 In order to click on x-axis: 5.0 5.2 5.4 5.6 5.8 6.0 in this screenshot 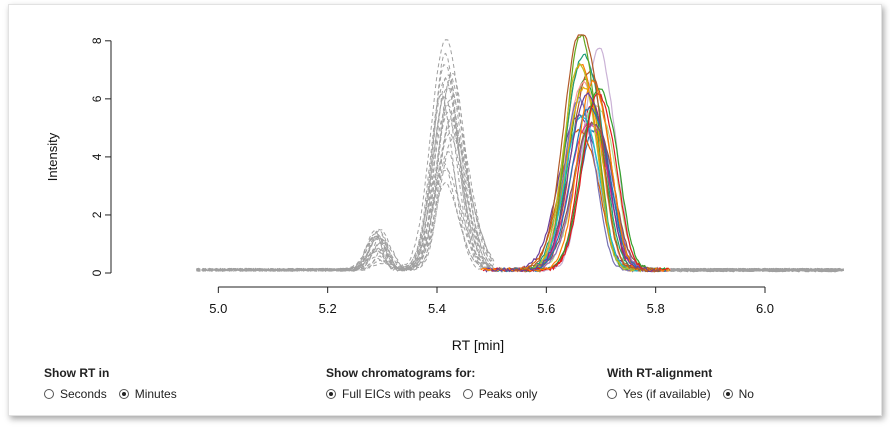, I will do `click(491, 301)`.